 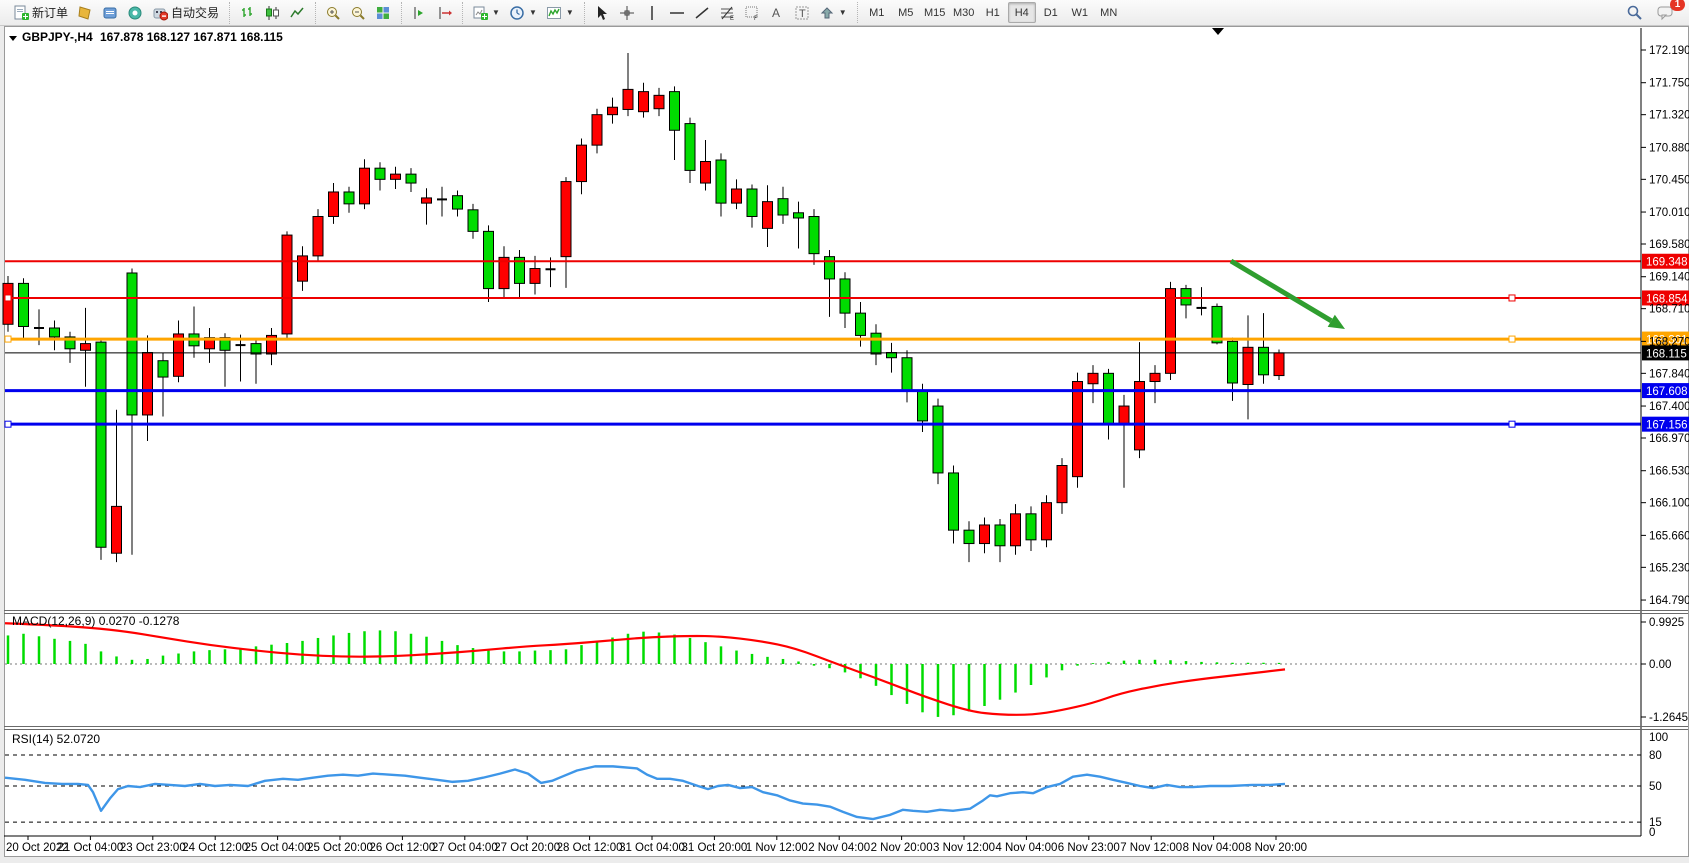 What do you see at coordinates (1281, 290) in the screenshot?
I see `trend-arrow` at bounding box center [1281, 290].